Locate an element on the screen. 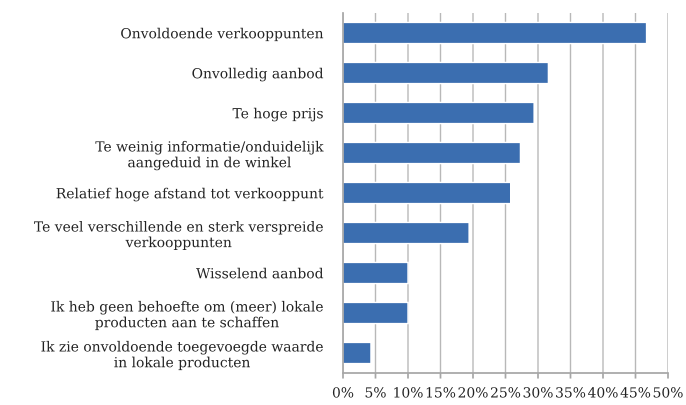 This screenshot has height=405, width=686. y-tick-label: Te hoge prijs is located at coordinates (277, 115).